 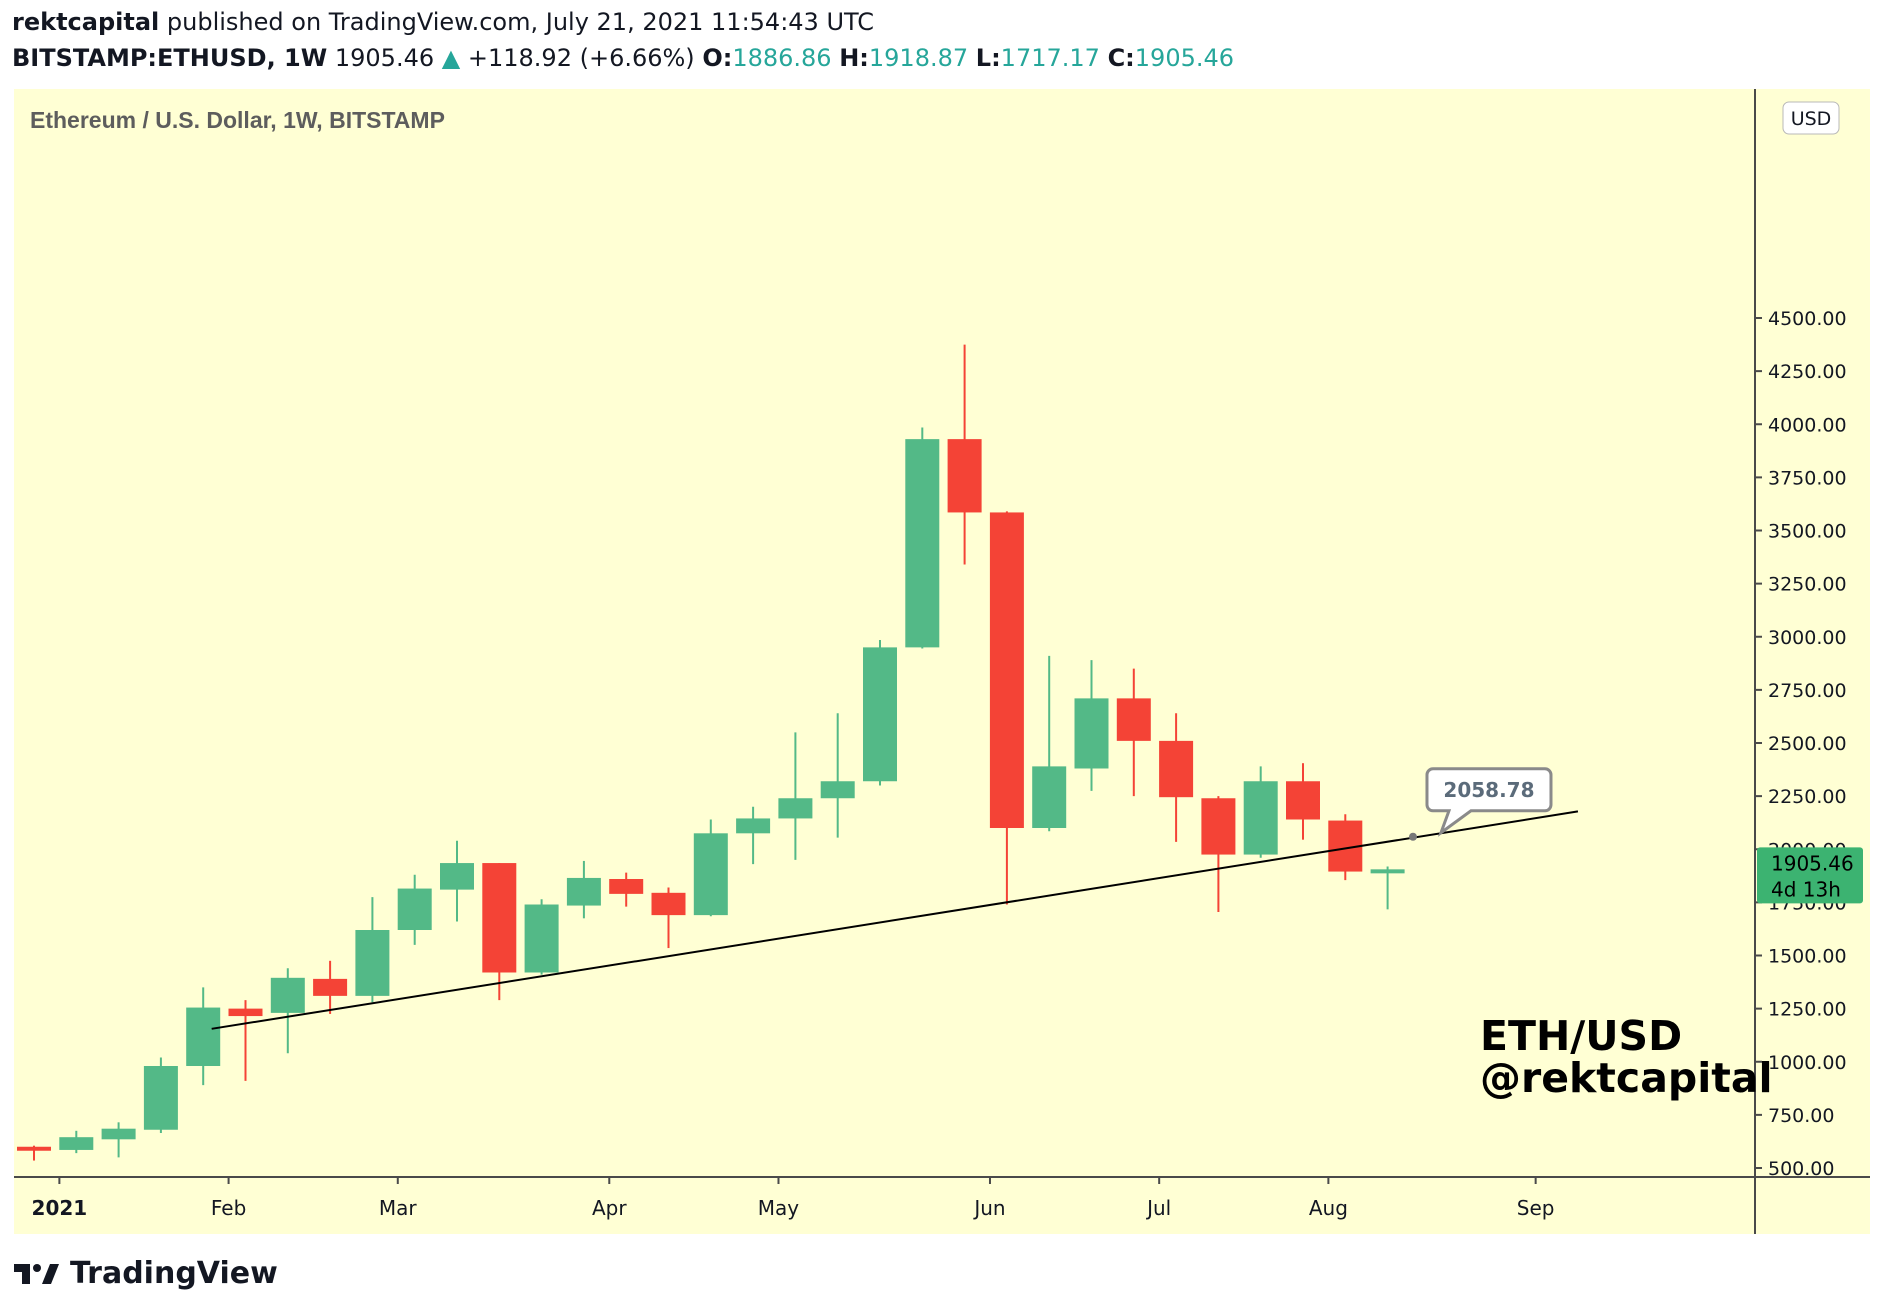 I want to click on currency-label: USD, so click(x=1811, y=119).